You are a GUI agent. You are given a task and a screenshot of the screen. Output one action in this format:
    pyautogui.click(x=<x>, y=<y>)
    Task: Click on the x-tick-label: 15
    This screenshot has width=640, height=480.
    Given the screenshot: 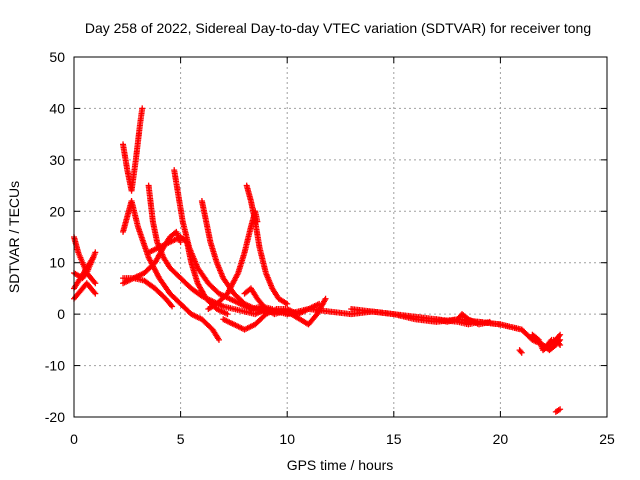 What is the action you would take?
    pyautogui.click(x=394, y=439)
    